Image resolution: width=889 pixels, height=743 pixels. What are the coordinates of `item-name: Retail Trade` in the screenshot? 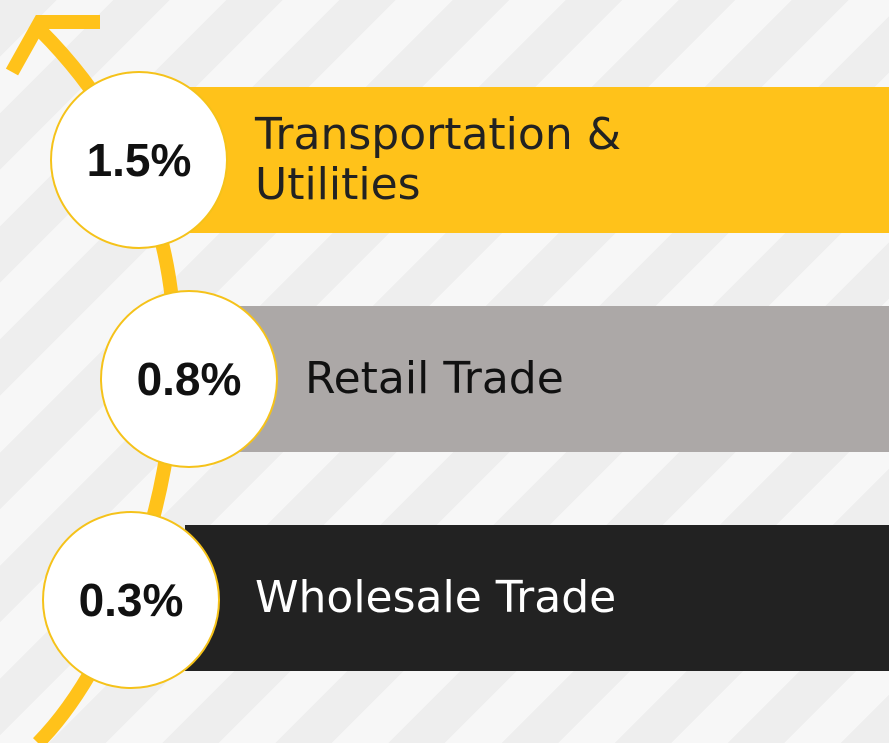 It's located at (434, 378).